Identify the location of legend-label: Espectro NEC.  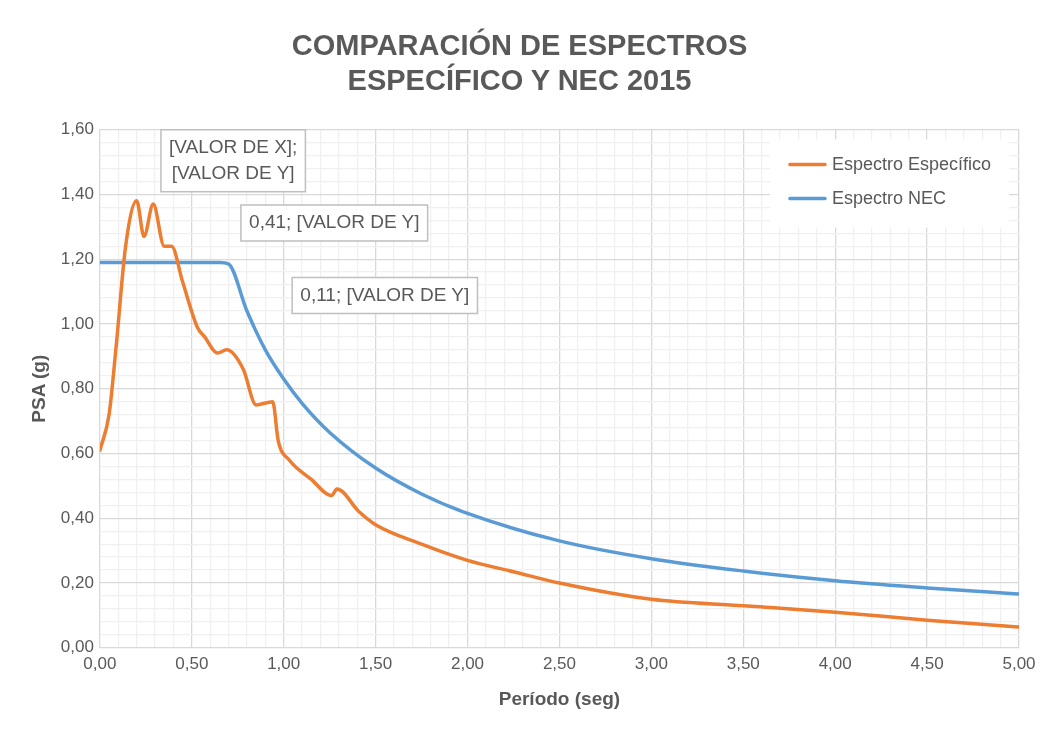
(888, 197).